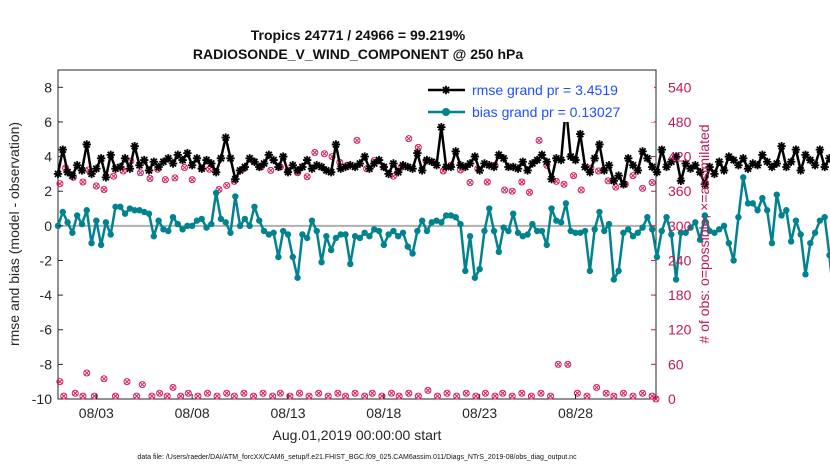  What do you see at coordinates (680, 122) in the screenshot?
I see `y2-tick-label: 480` at bounding box center [680, 122].